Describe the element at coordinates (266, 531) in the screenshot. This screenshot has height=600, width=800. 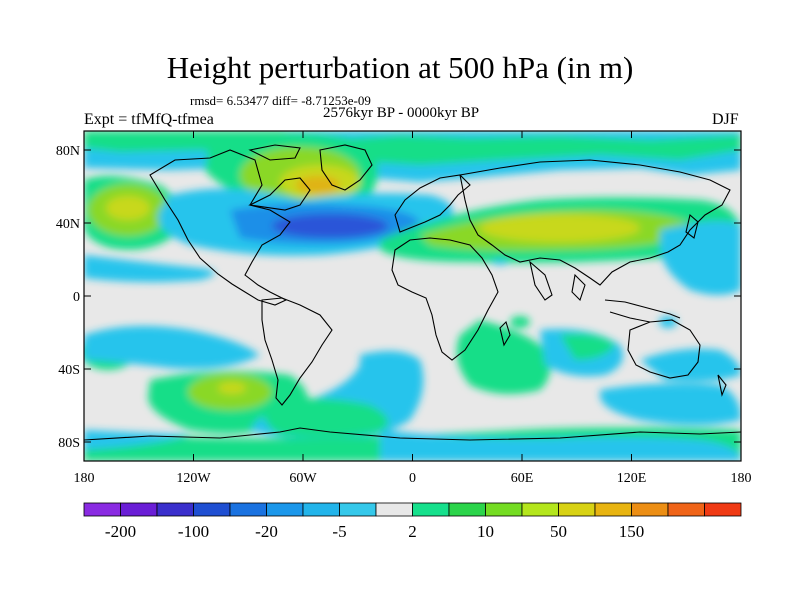
I see `colorbar-label: -20` at that location.